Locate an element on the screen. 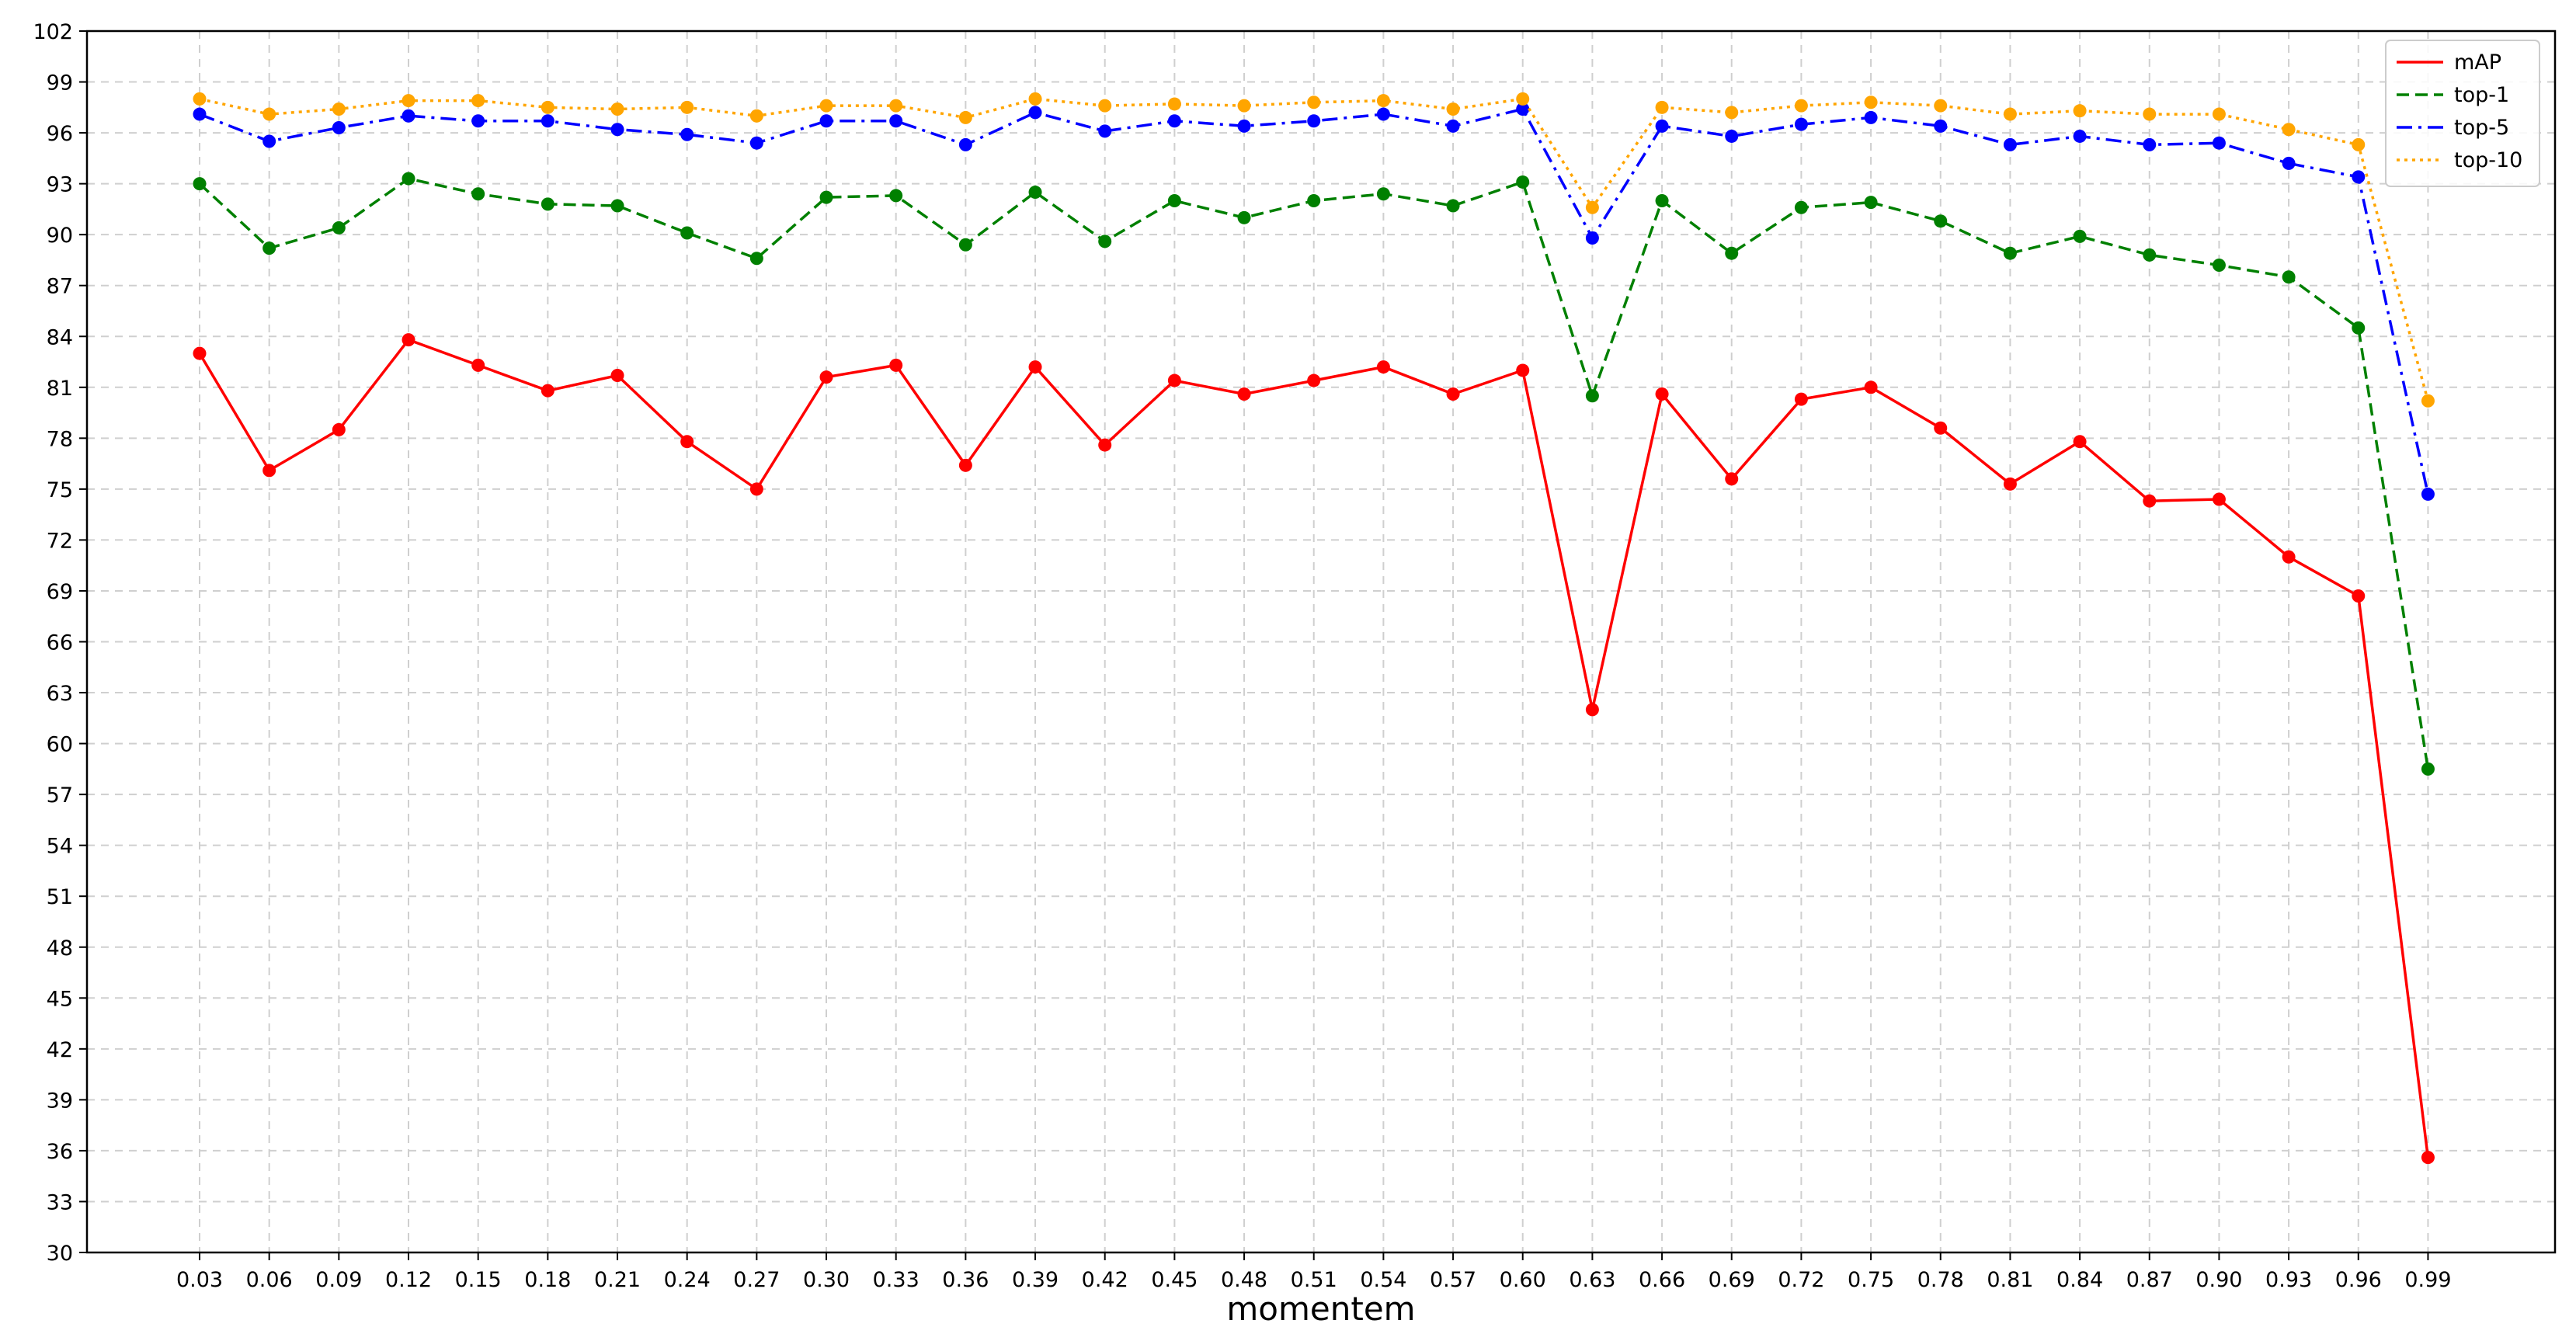 The width and height of the screenshot is (2576, 1341). y-tick-label: 63 is located at coordinates (60, 694).